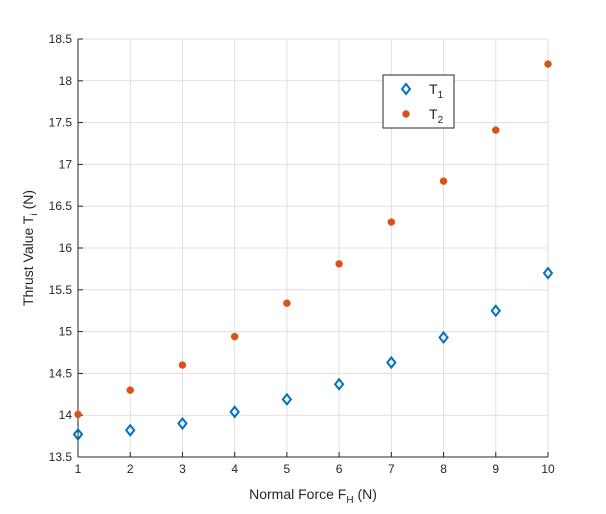  I want to click on y-tick-label: 17, so click(66, 164).